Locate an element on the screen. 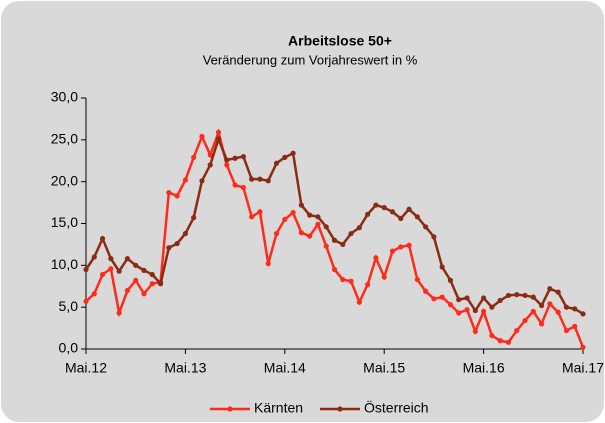 Image resolution: width=605 pixels, height=423 pixels. x-tick-label: Mai.16 is located at coordinates (484, 368).